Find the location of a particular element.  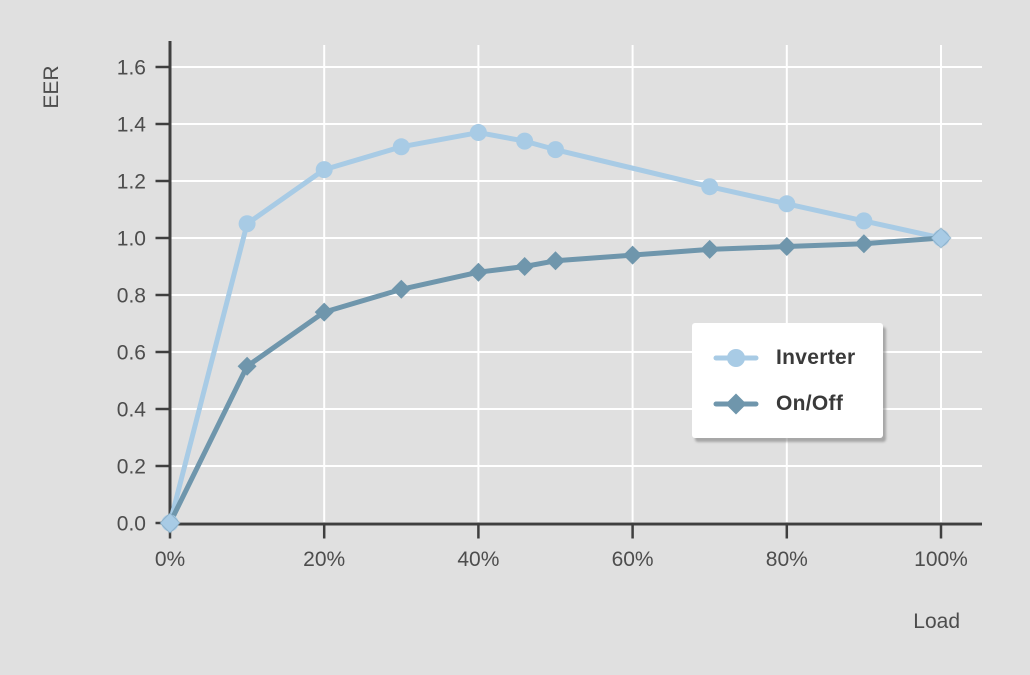

svg-text: 0% is located at coordinates (170, 559).